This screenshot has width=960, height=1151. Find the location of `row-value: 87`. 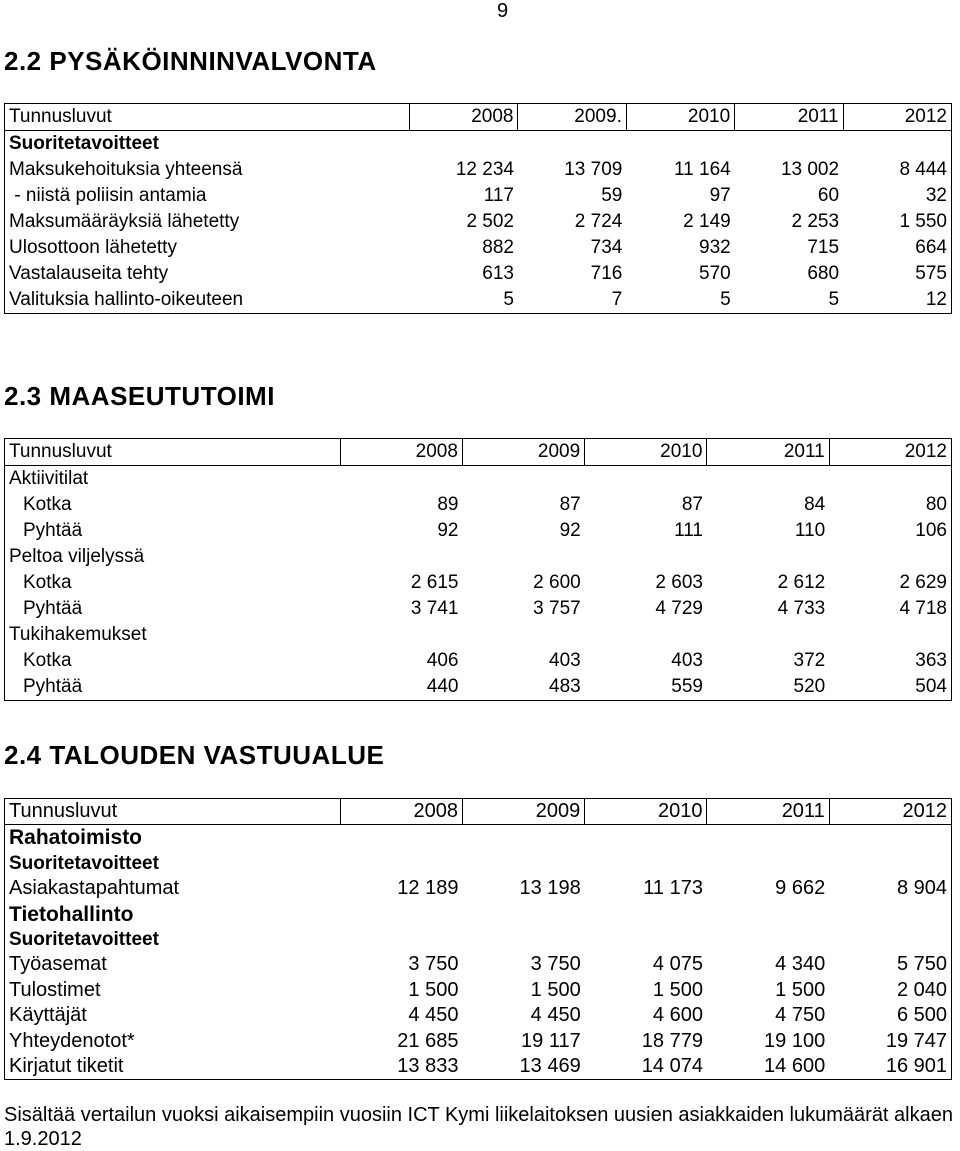

row-value: 87 is located at coordinates (570, 504).